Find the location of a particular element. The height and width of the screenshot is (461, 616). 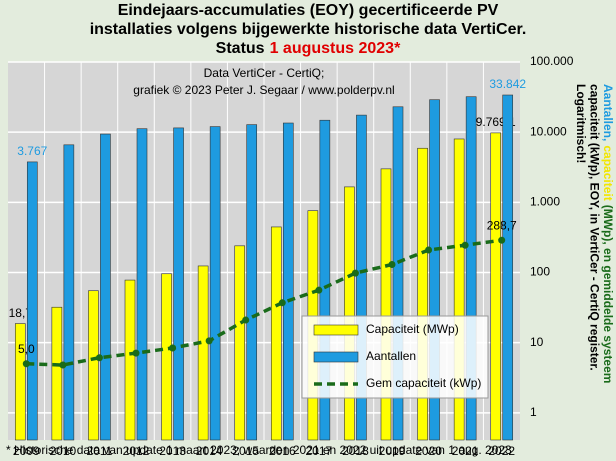

title-highlight: 1 augustus 2023* is located at coordinates (336, 48).